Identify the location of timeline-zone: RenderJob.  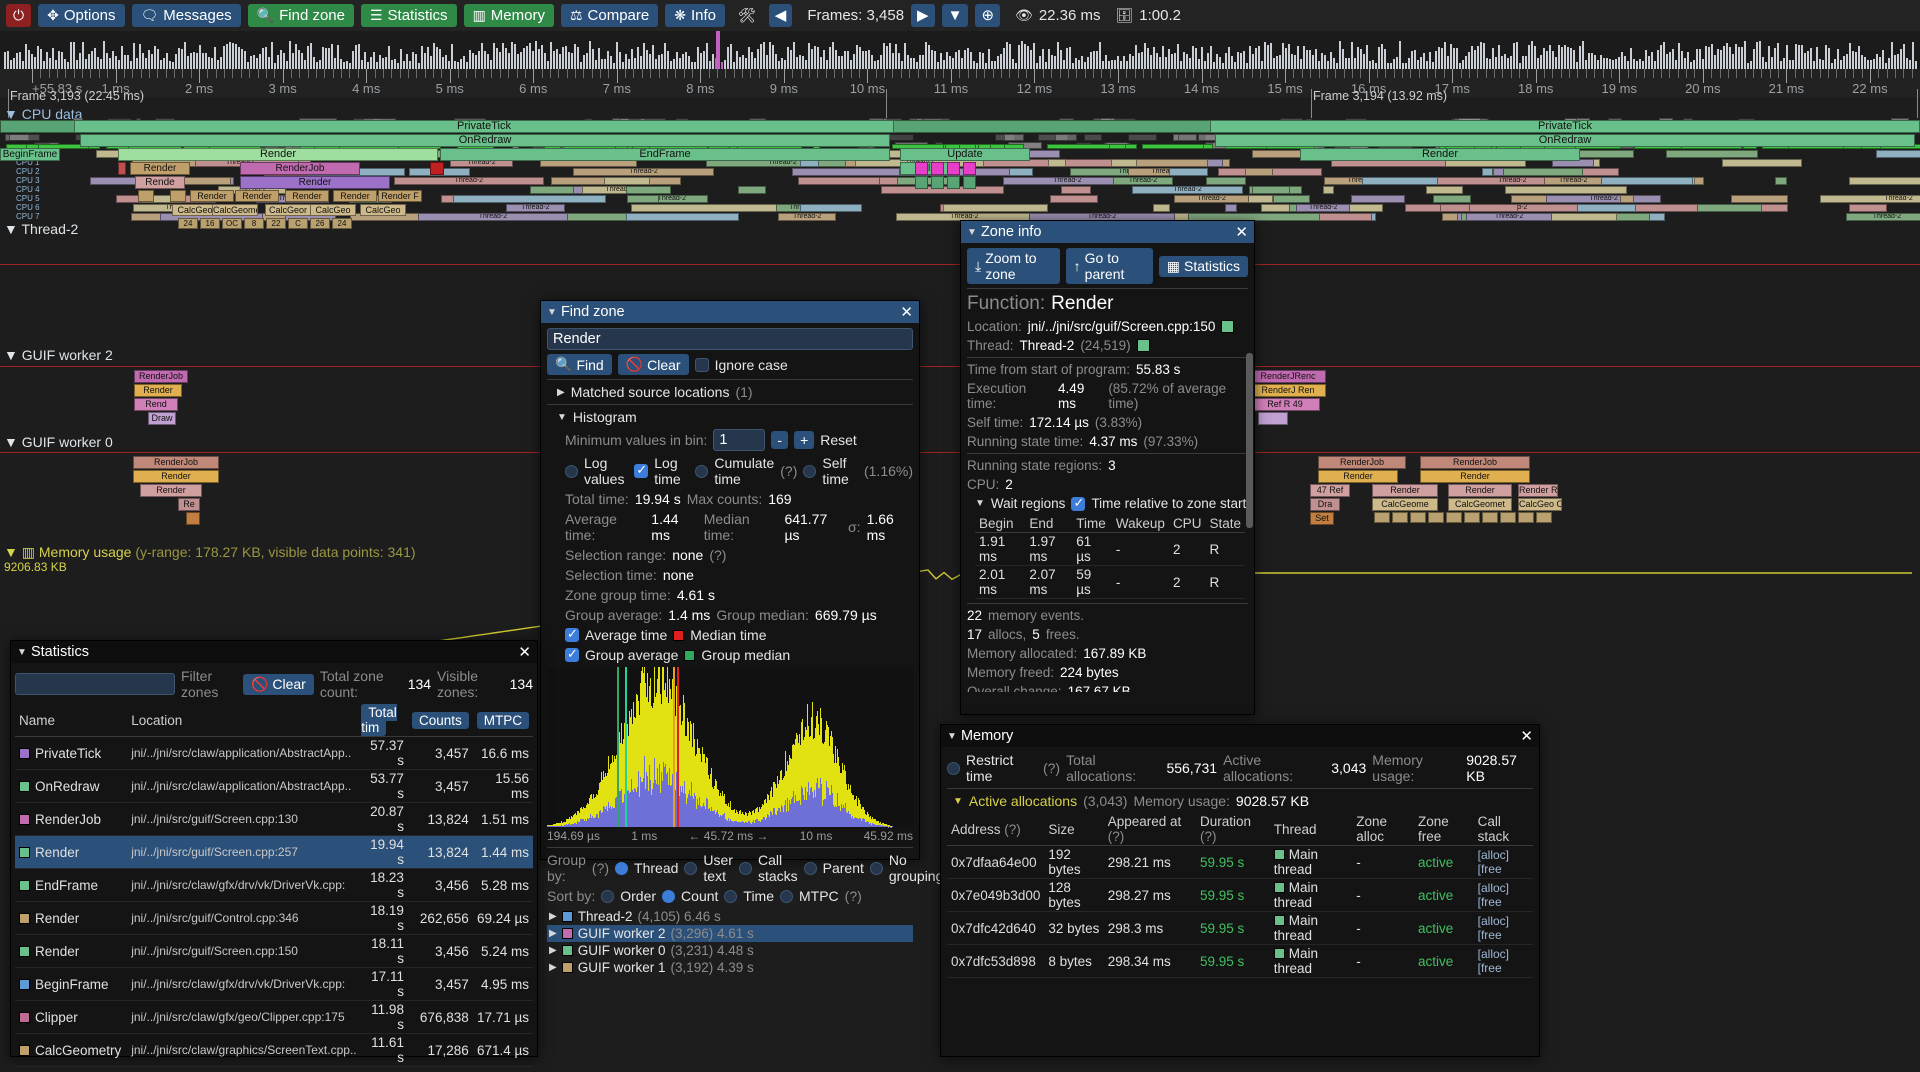
(1362, 462).